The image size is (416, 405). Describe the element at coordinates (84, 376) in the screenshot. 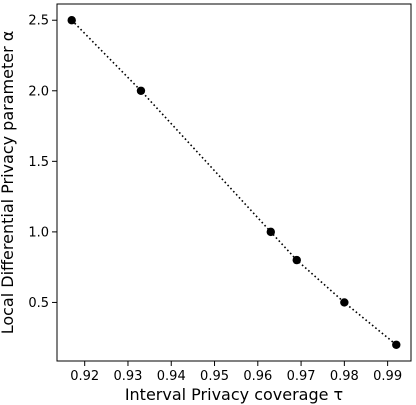

I see `x-tick-label: 0.92` at that location.